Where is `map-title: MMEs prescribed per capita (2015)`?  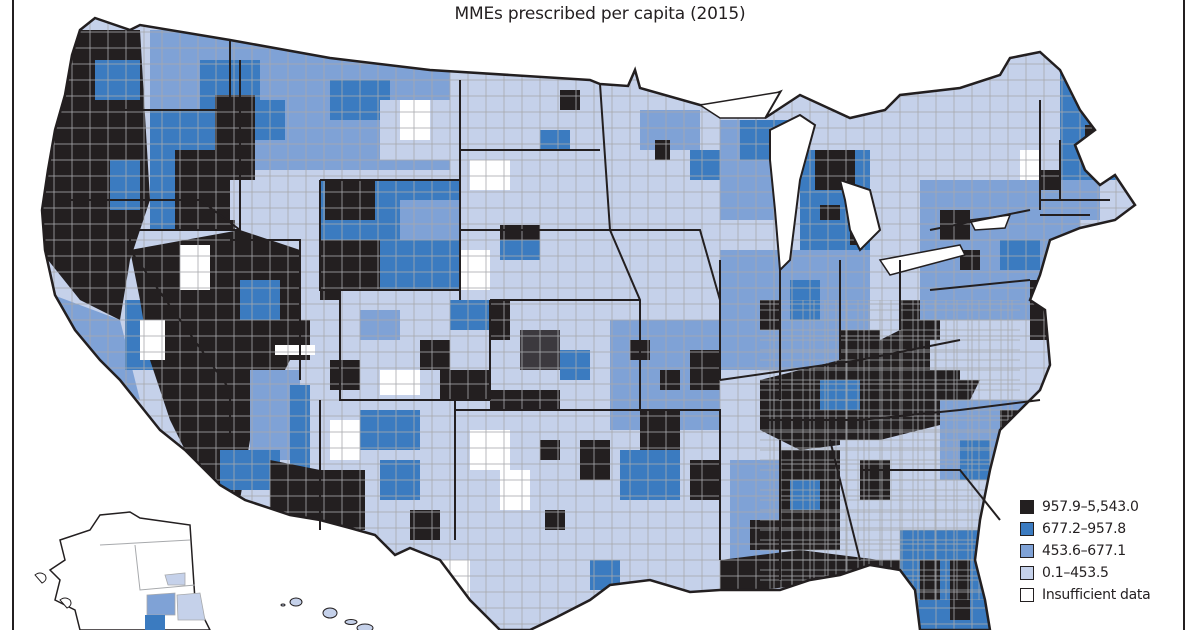
map-title: MMEs prescribed per capita (2015) is located at coordinates (600, 14).